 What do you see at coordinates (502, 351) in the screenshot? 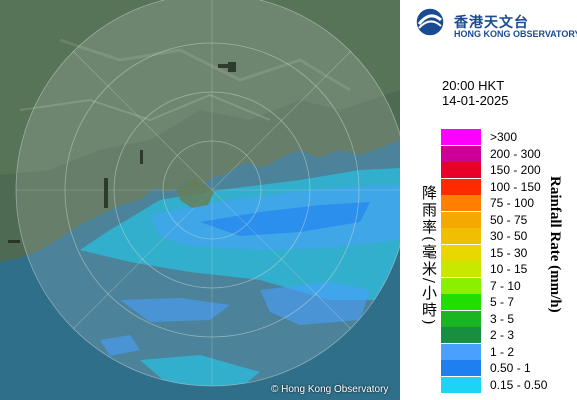
I see `legend-label: 1 - 2` at bounding box center [502, 351].